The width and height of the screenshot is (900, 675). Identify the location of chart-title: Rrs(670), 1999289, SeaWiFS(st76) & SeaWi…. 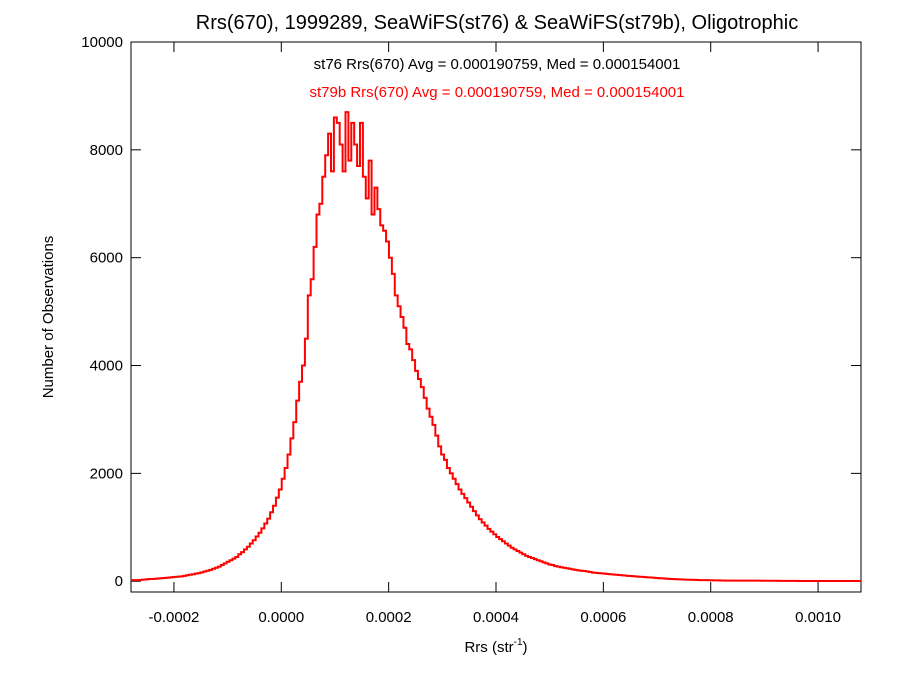
(497, 23).